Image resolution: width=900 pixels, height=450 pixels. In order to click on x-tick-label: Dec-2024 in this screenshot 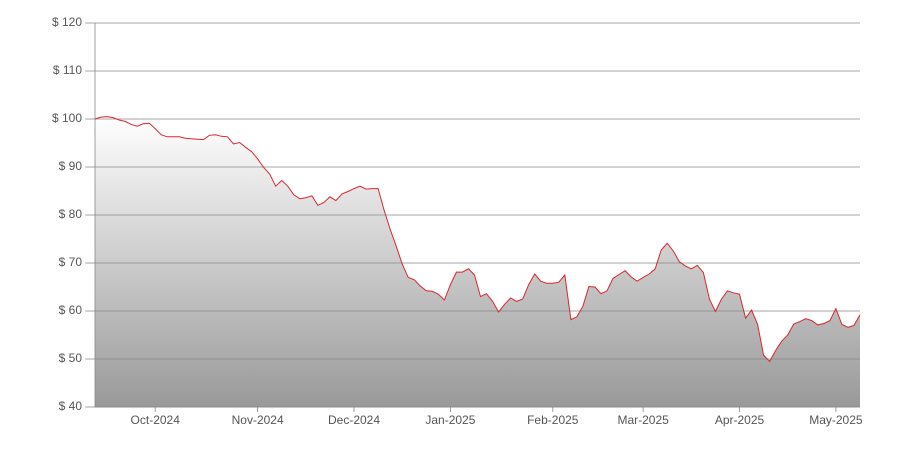, I will do `click(354, 420)`.